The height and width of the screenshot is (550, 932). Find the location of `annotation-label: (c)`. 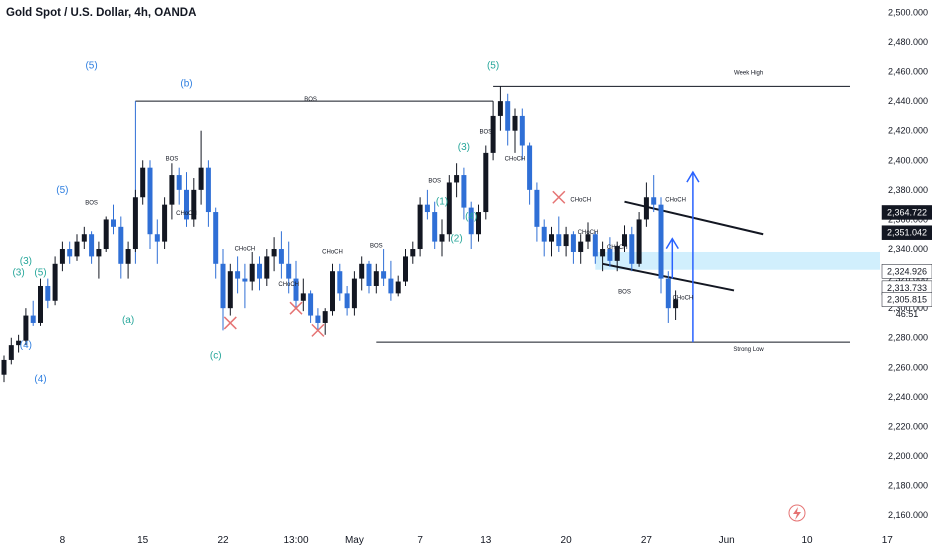

annotation-label: (c) is located at coordinates (216, 355).